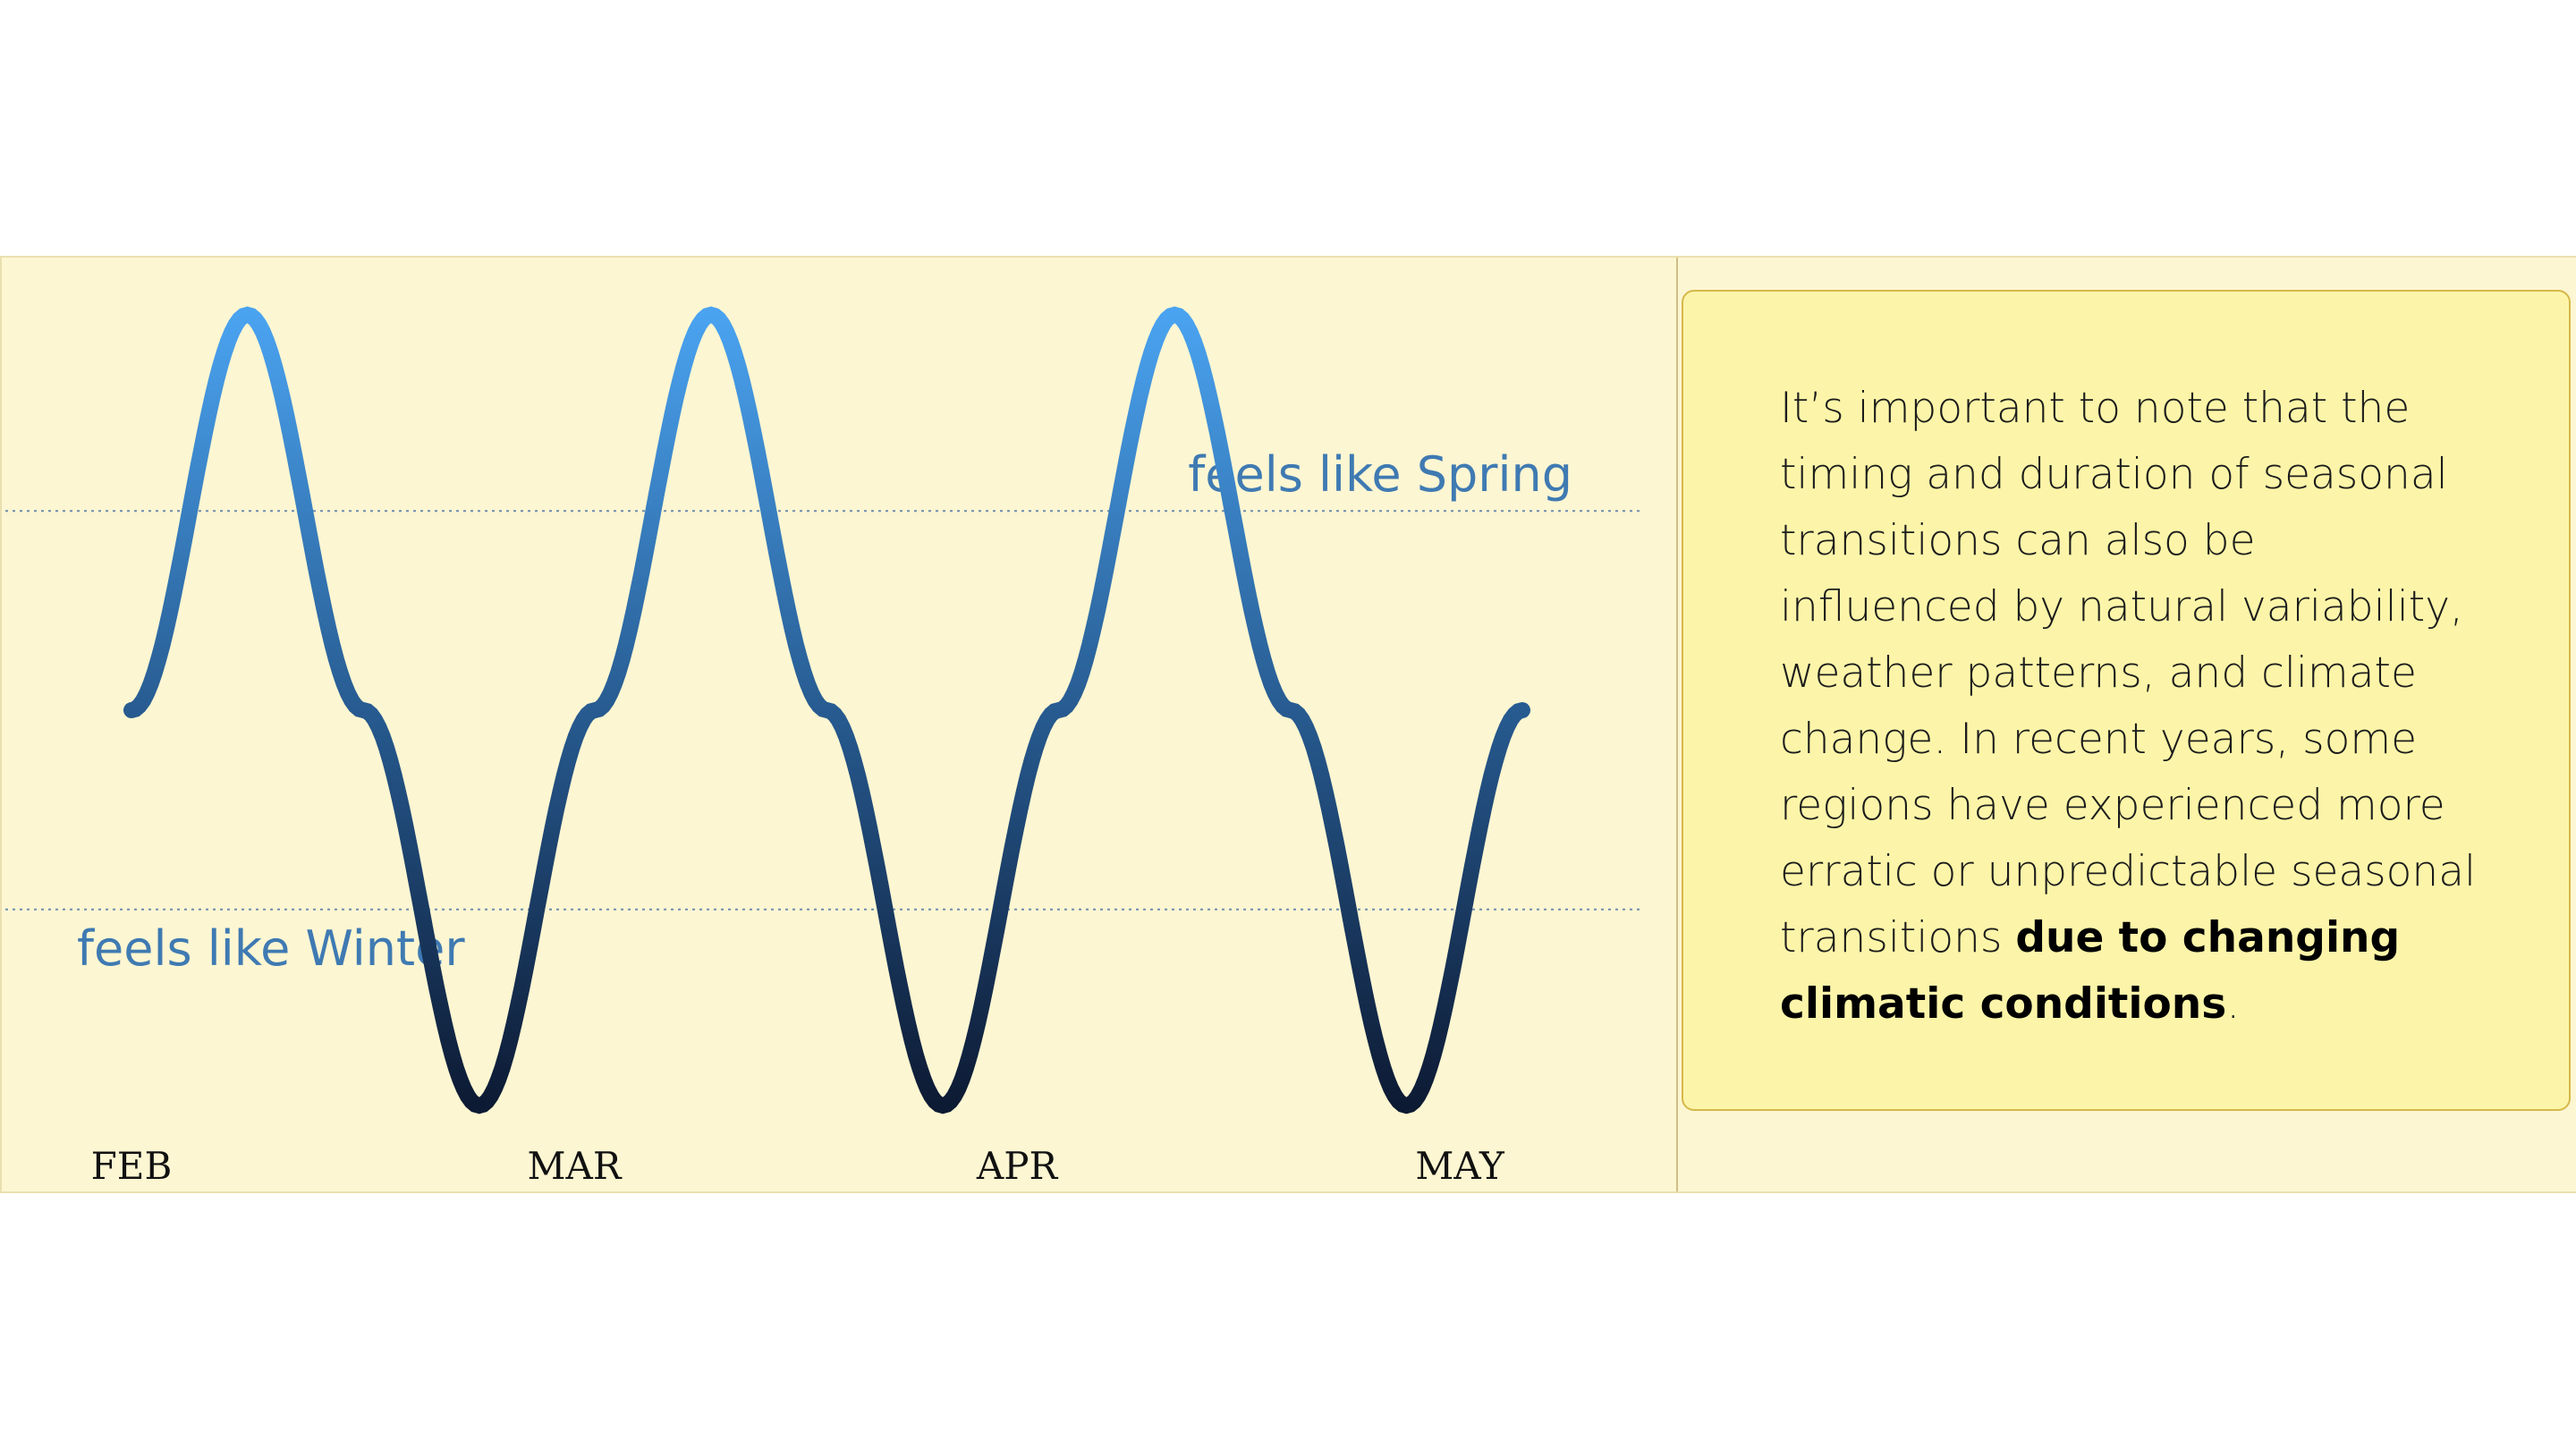  Describe the element at coordinates (575, 1166) in the screenshot. I see `x-tick-label-mar: MAR` at that location.